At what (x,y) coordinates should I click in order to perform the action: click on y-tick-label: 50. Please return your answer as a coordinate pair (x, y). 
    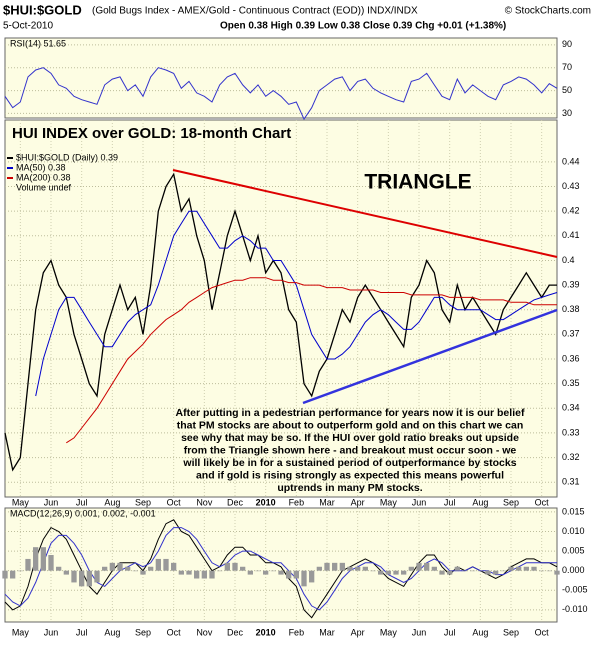
    Looking at the image, I should click on (567, 90).